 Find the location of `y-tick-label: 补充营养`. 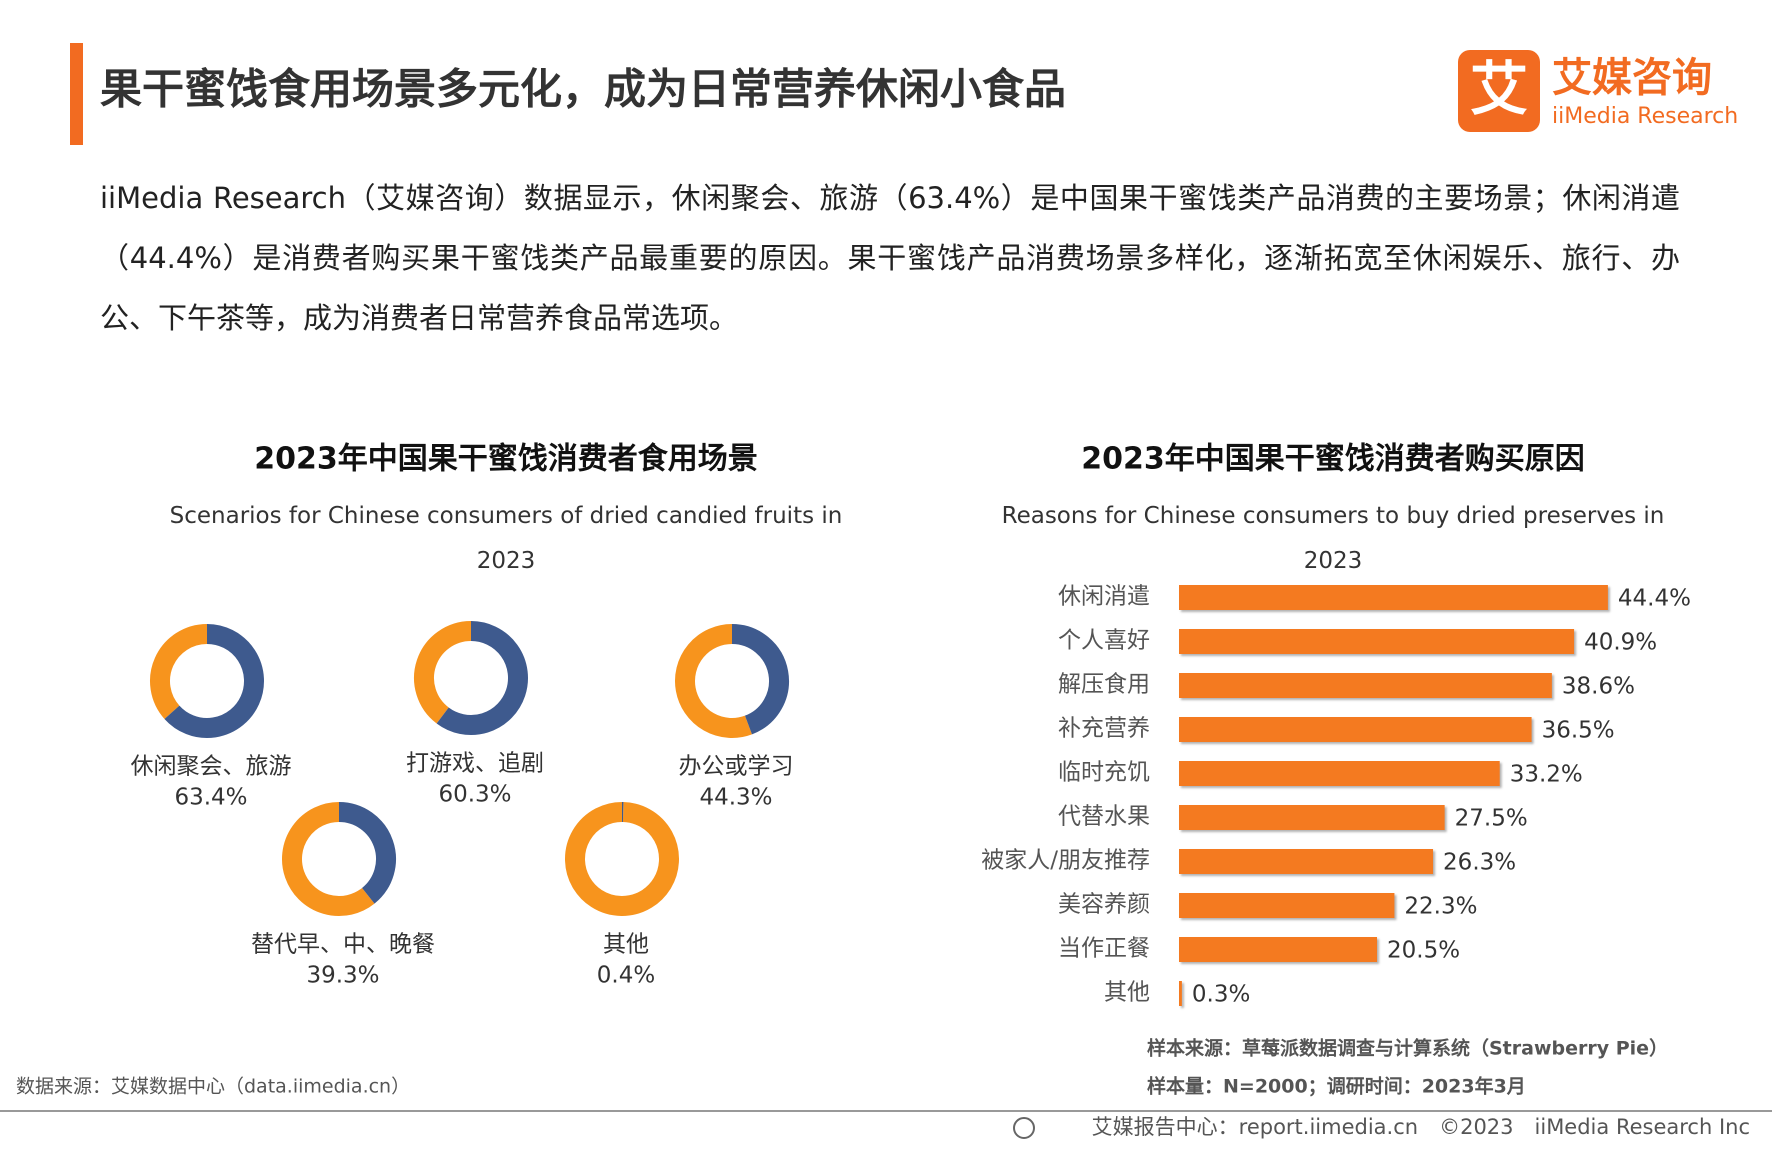

y-tick-label: 补充营养 is located at coordinates (1104, 729).